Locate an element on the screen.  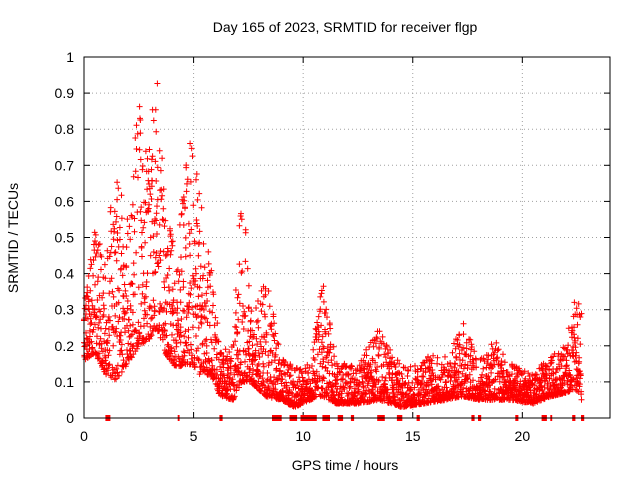
y-tick-label: 0.2 is located at coordinates (65, 346).